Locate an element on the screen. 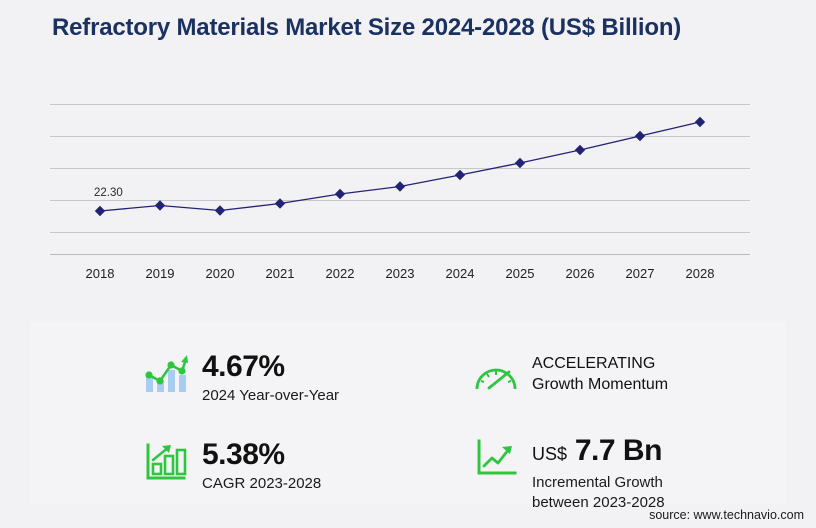  source-credit: source: www.technavio.com is located at coordinates (726, 515).